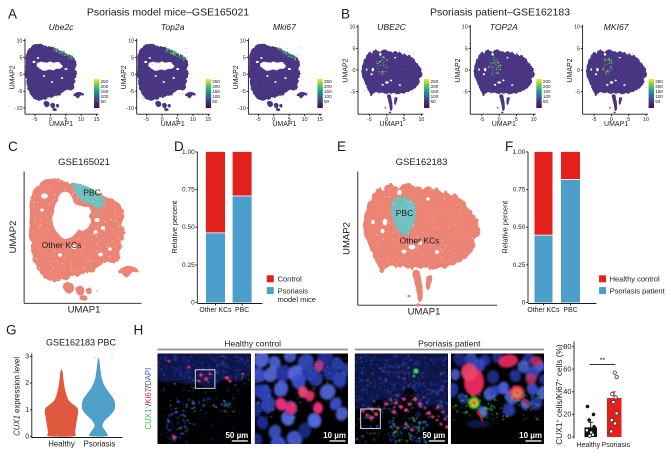 This screenshot has width=671, height=459. Describe the element at coordinates (567, 368) in the screenshot. I see `svg-text: 60` at that location.